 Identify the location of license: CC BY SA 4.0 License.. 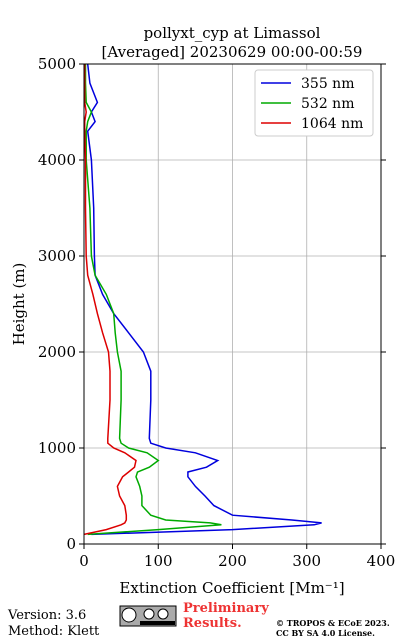
(325, 633).